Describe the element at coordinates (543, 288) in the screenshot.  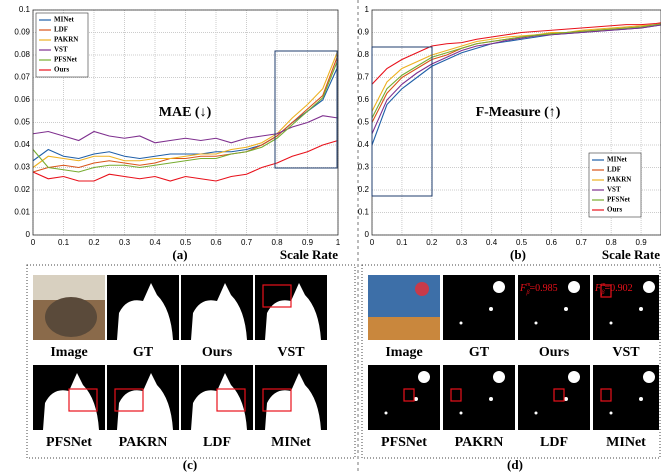
I see `score-part: =0.985` at that location.